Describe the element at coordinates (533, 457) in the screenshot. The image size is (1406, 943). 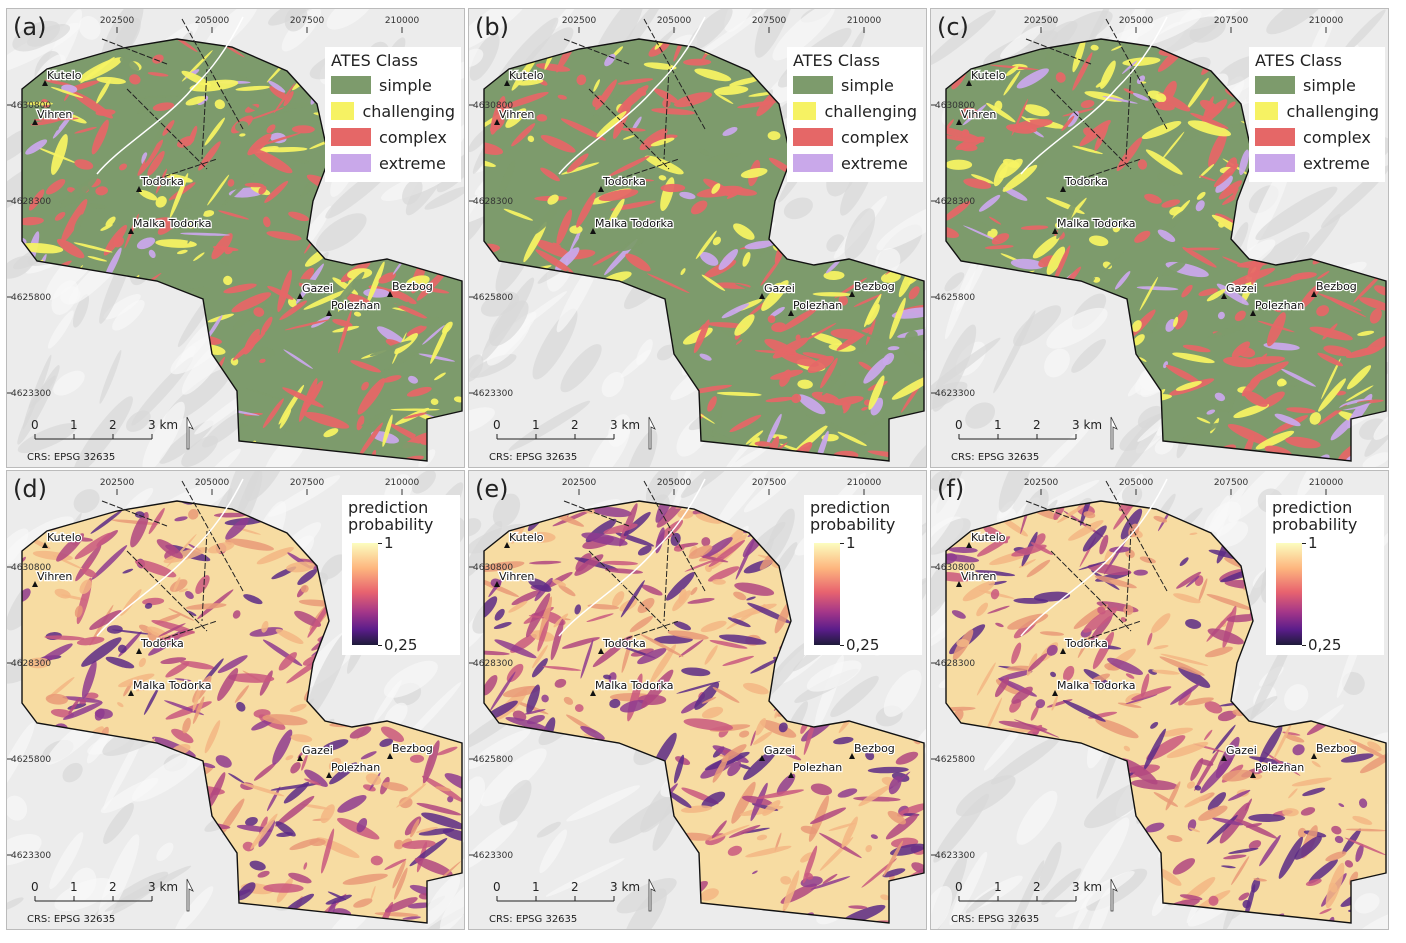
I see `crs-label: CRS: EPSG 32635` at that location.